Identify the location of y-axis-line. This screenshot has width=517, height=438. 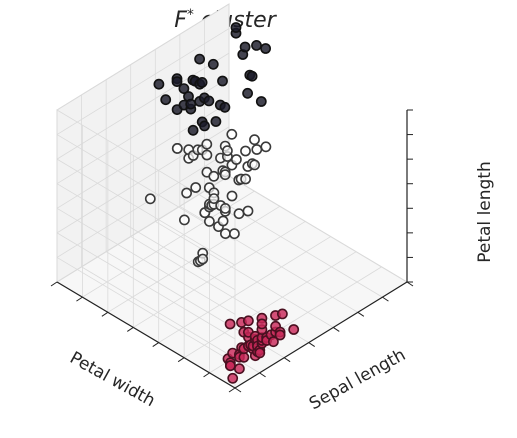
(321, 335).